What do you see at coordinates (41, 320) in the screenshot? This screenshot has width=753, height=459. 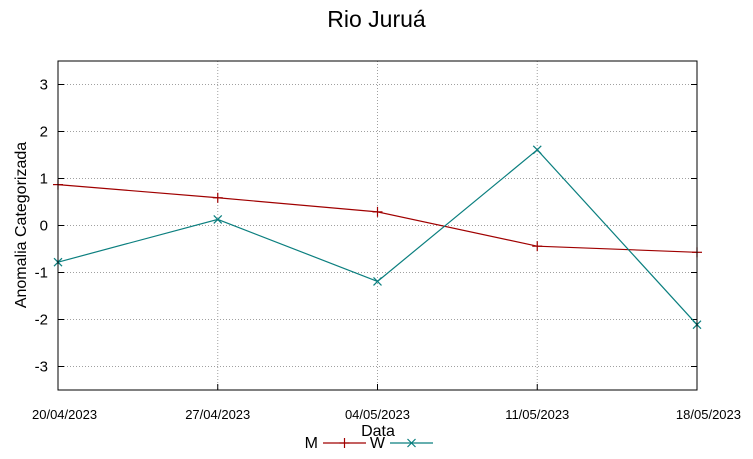 I see `y-tick-label: -2` at bounding box center [41, 320].